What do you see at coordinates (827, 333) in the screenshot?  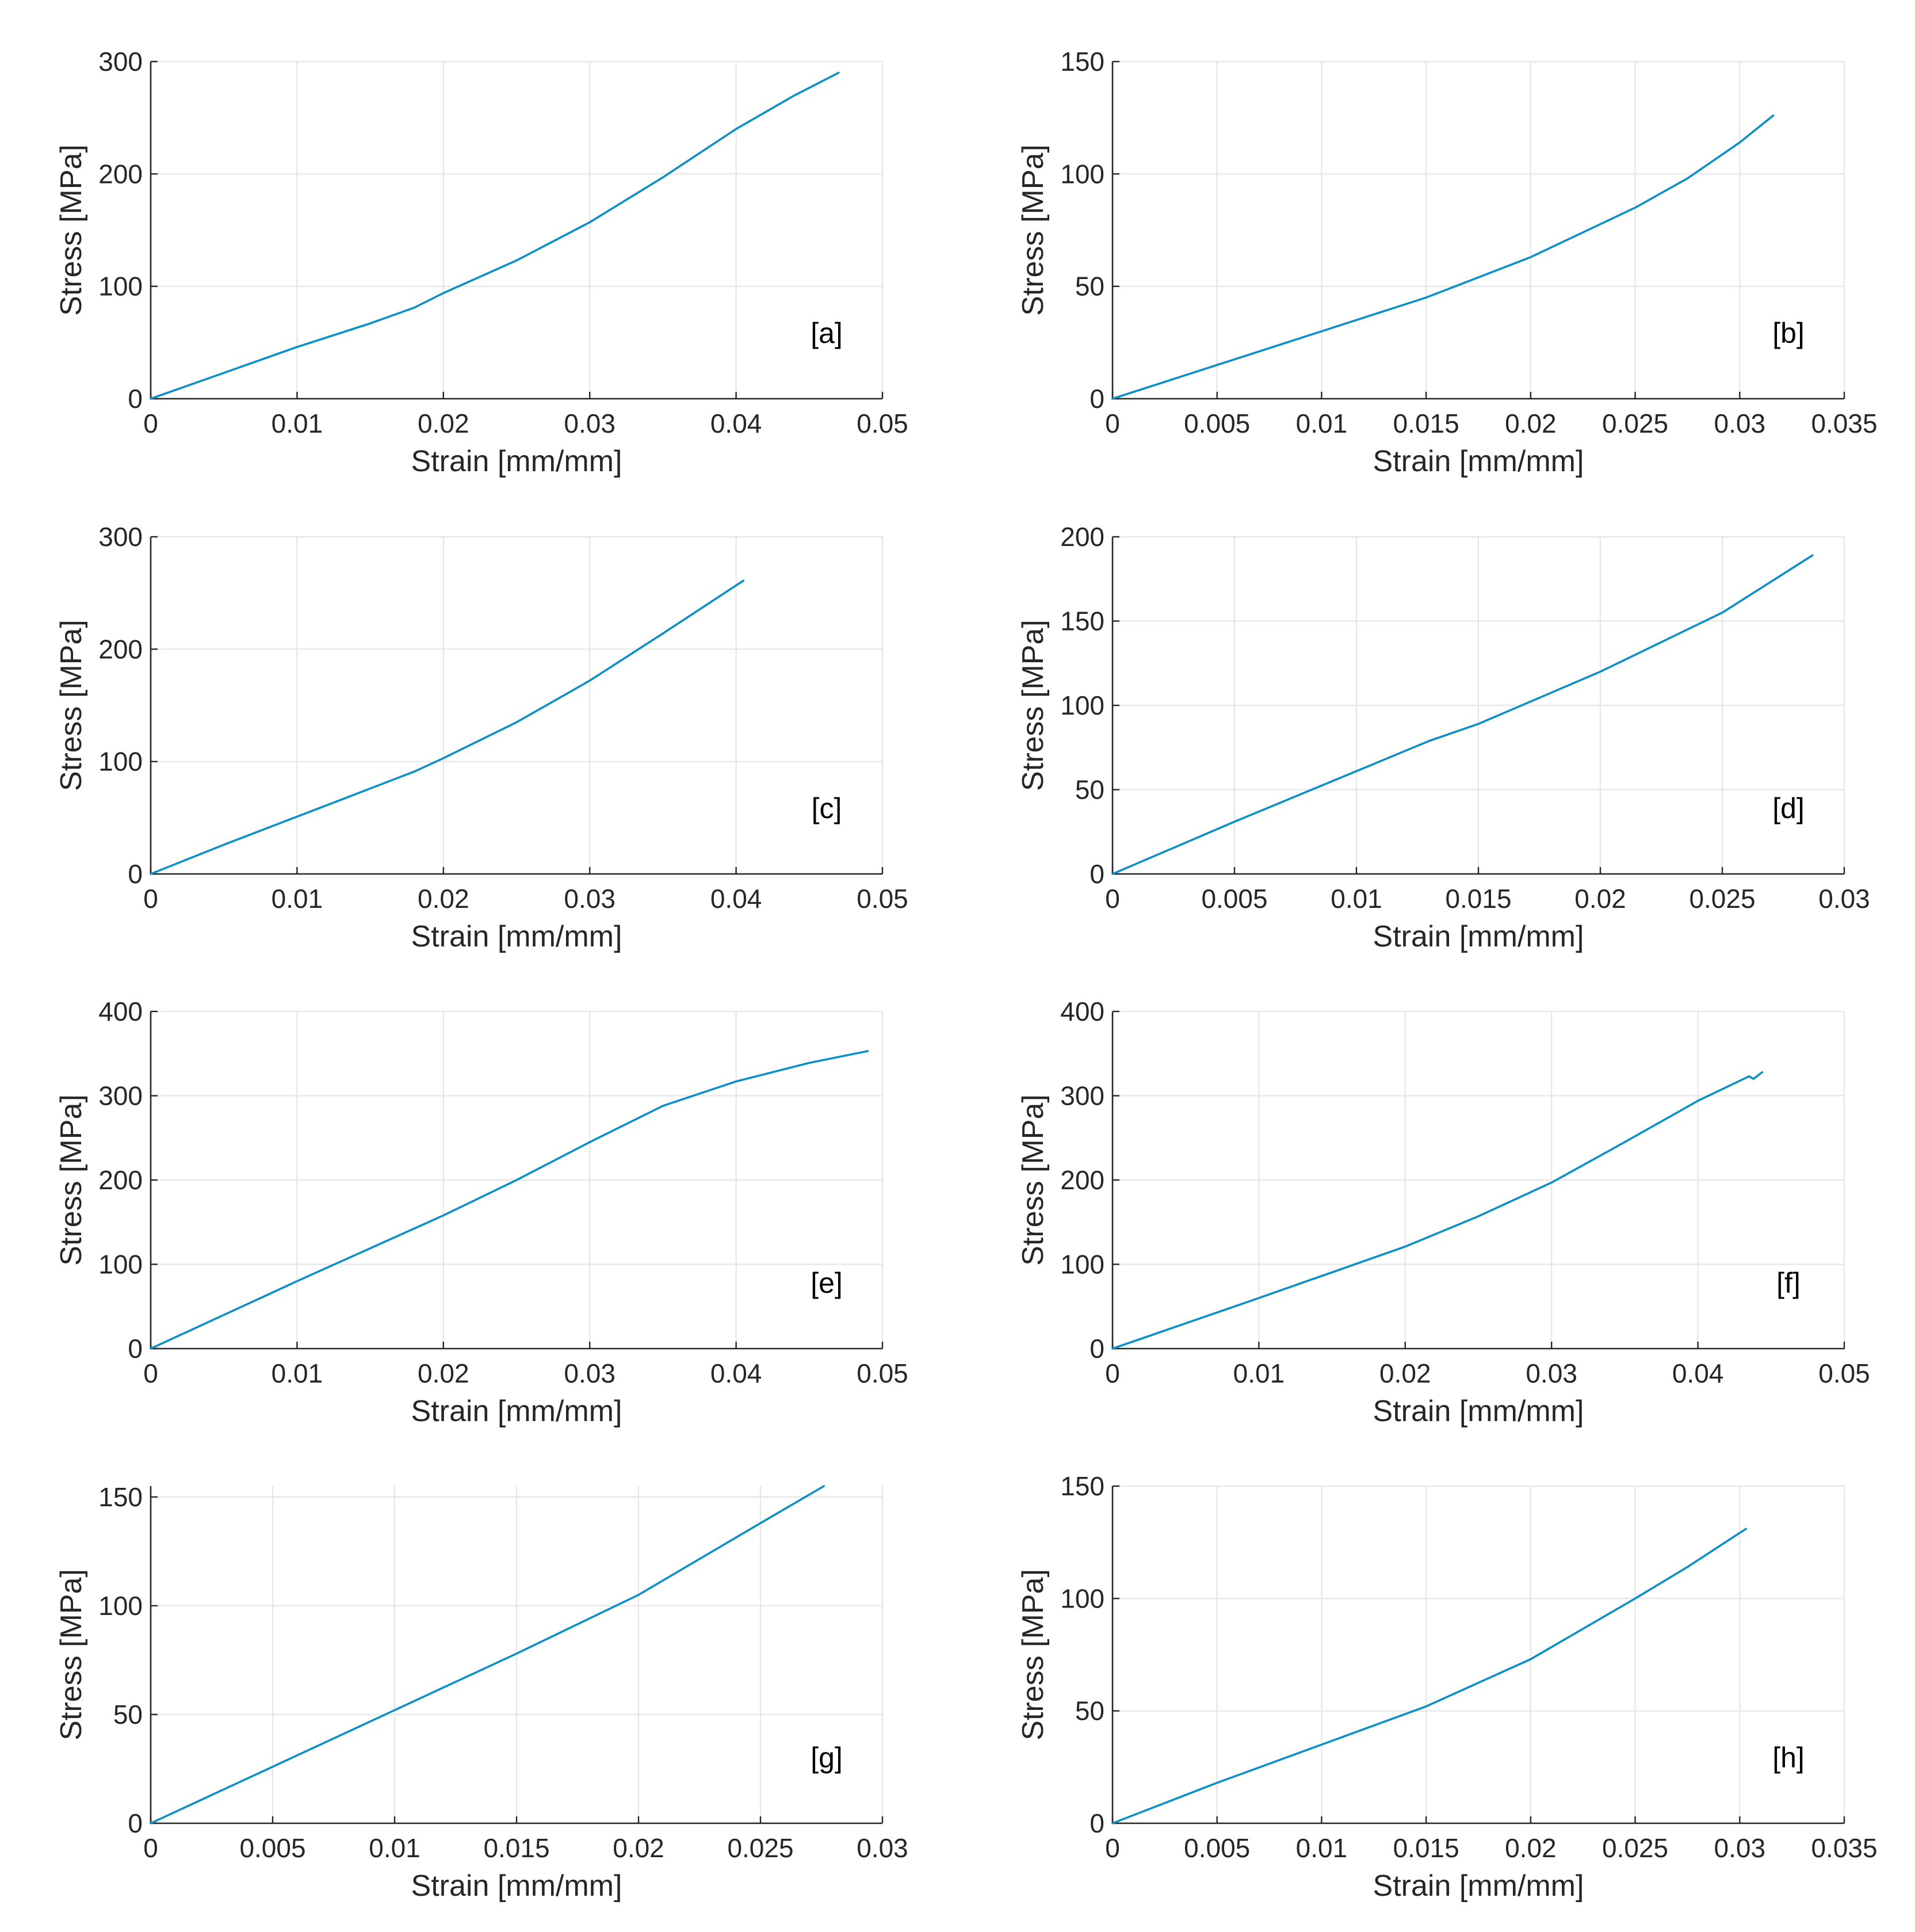 I see `panel-label: [a]` at bounding box center [827, 333].